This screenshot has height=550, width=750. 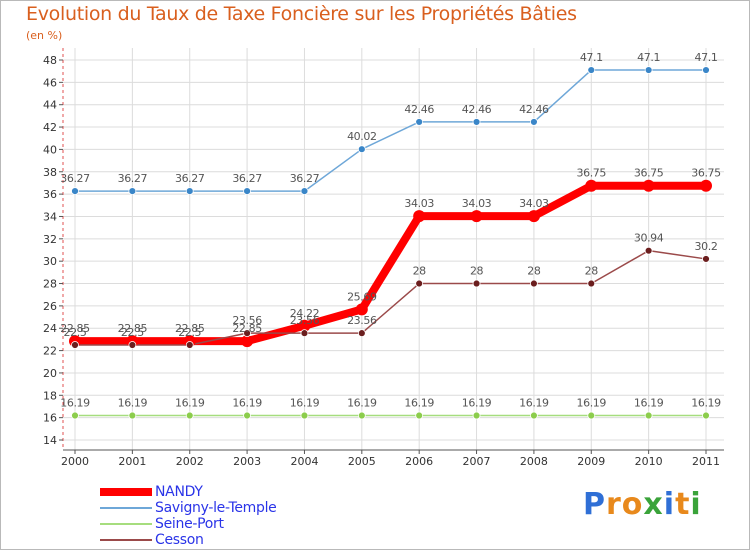 I want to click on data-label-savigny-le-temple: 47.1, so click(x=648, y=57).